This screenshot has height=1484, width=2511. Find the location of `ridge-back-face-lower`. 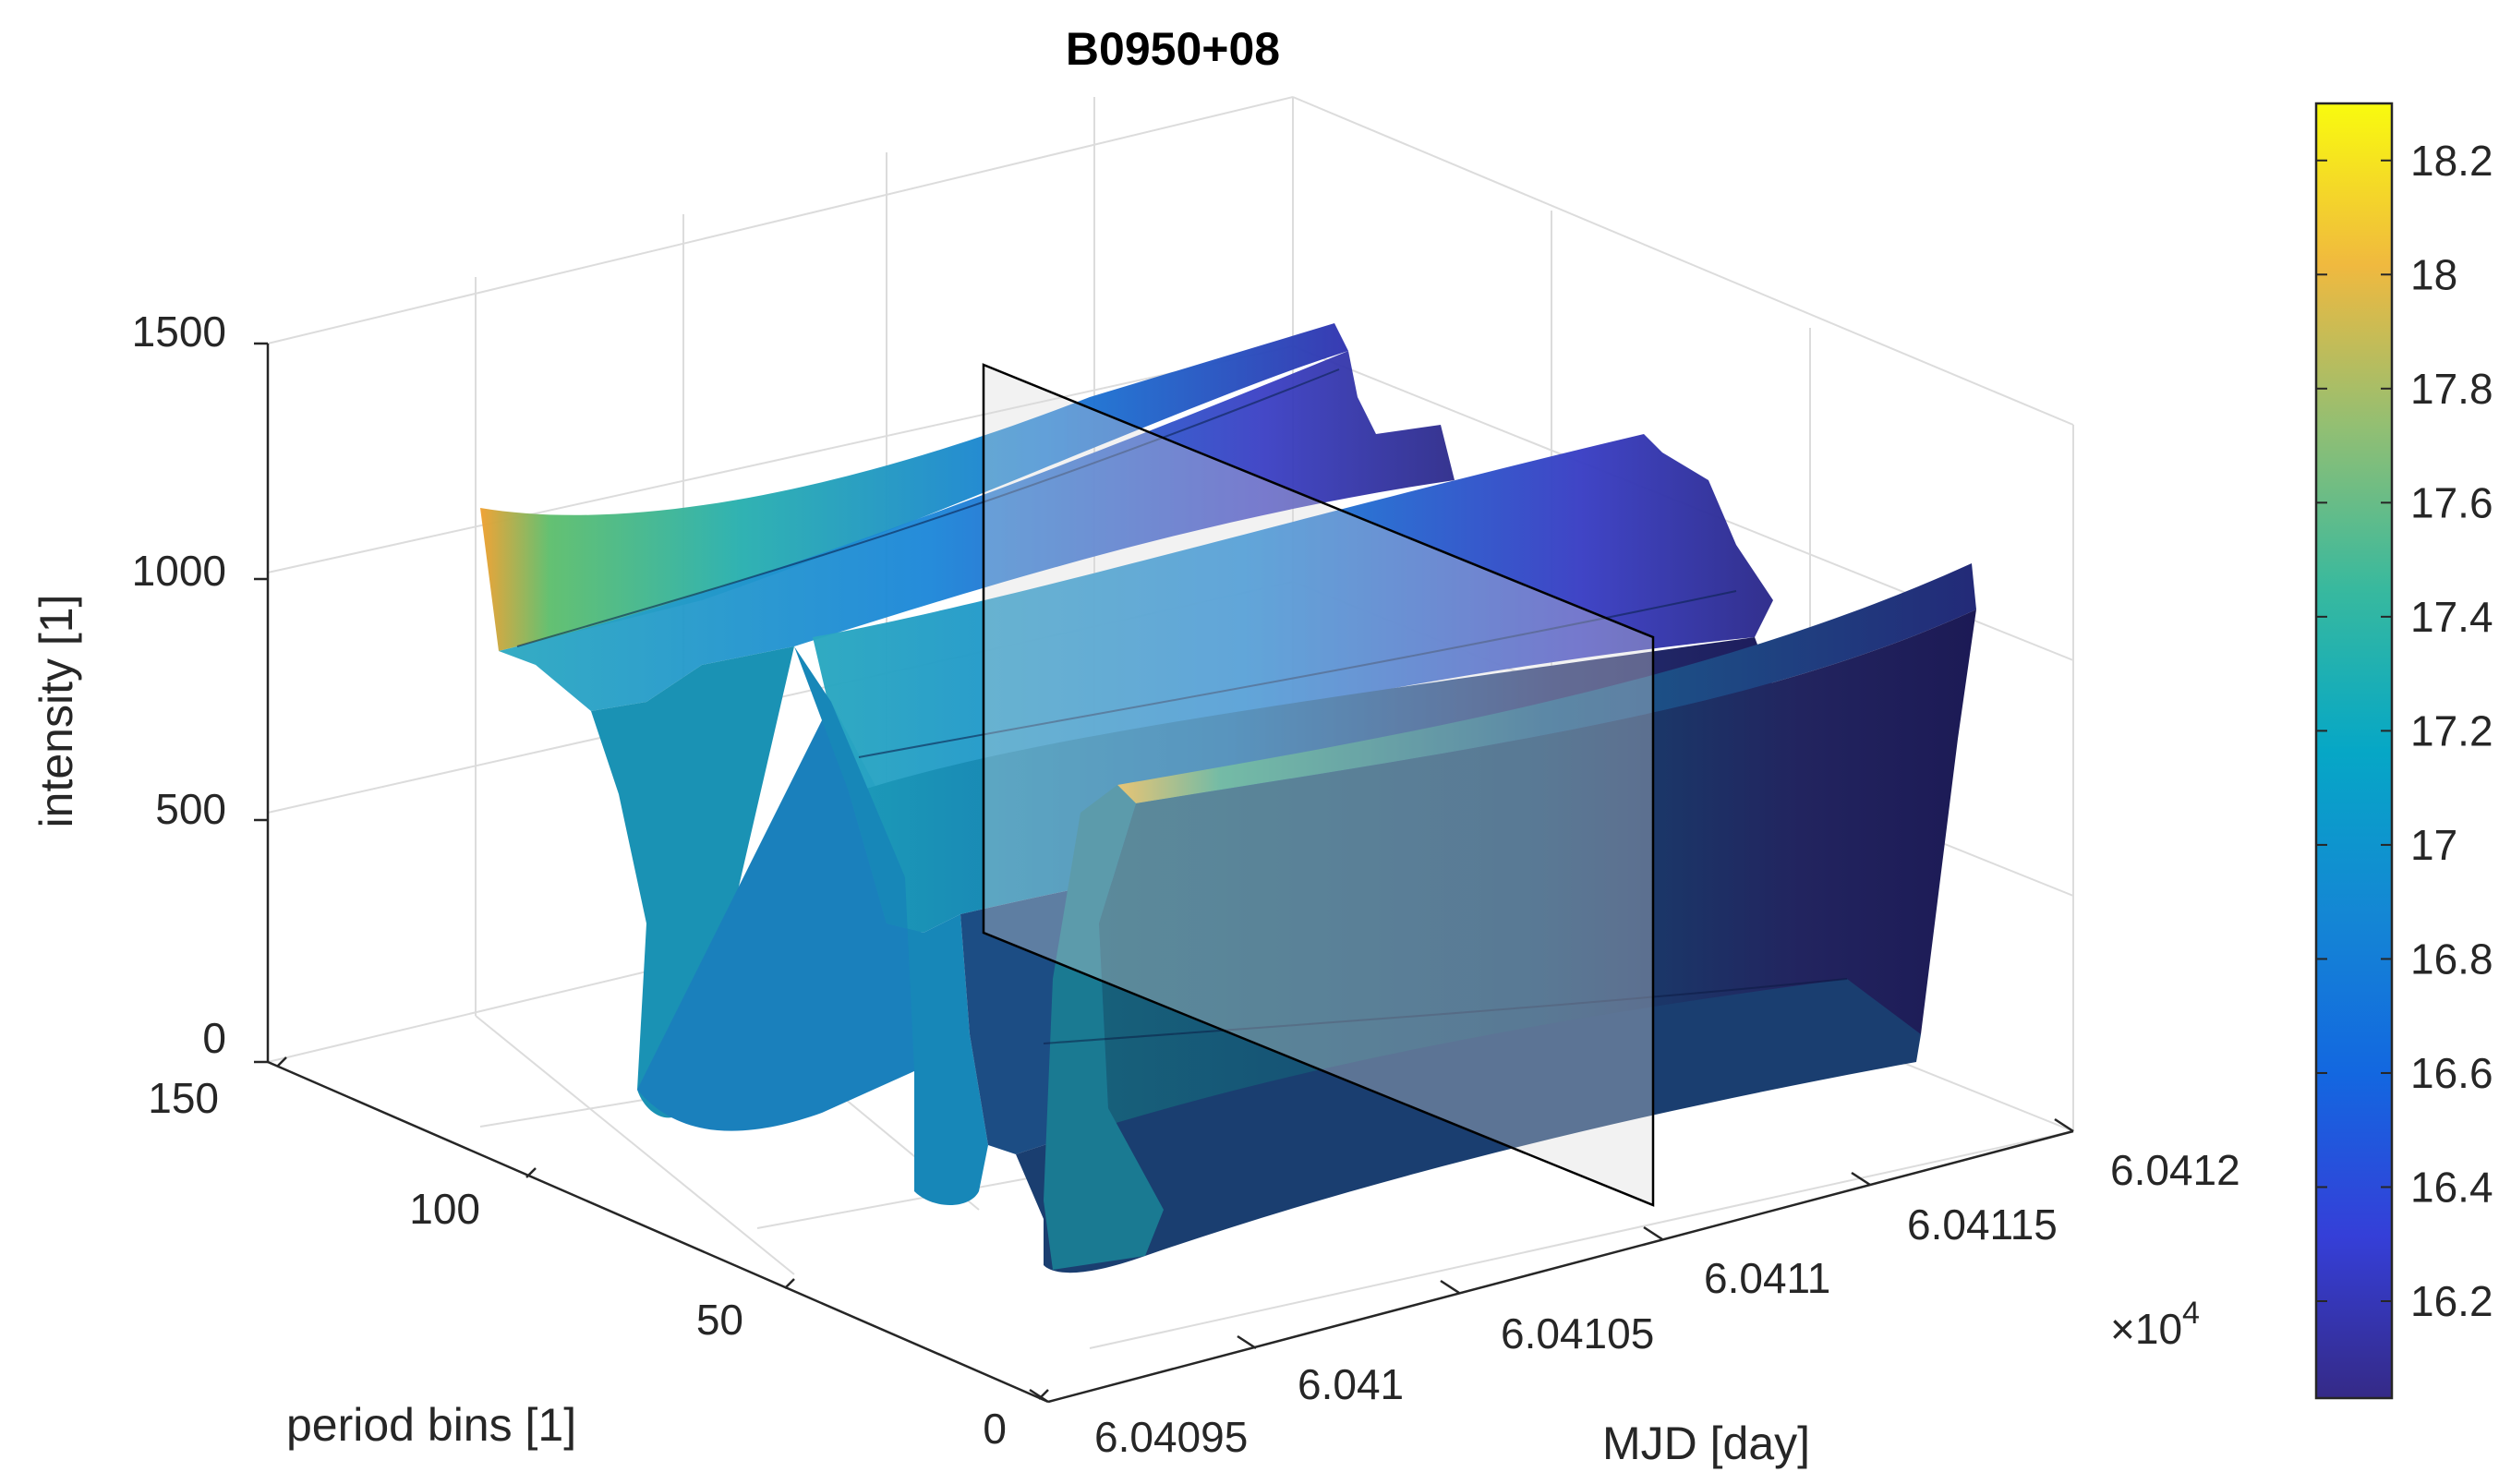

ridge-back-face-lower is located at coordinates (692, 882).